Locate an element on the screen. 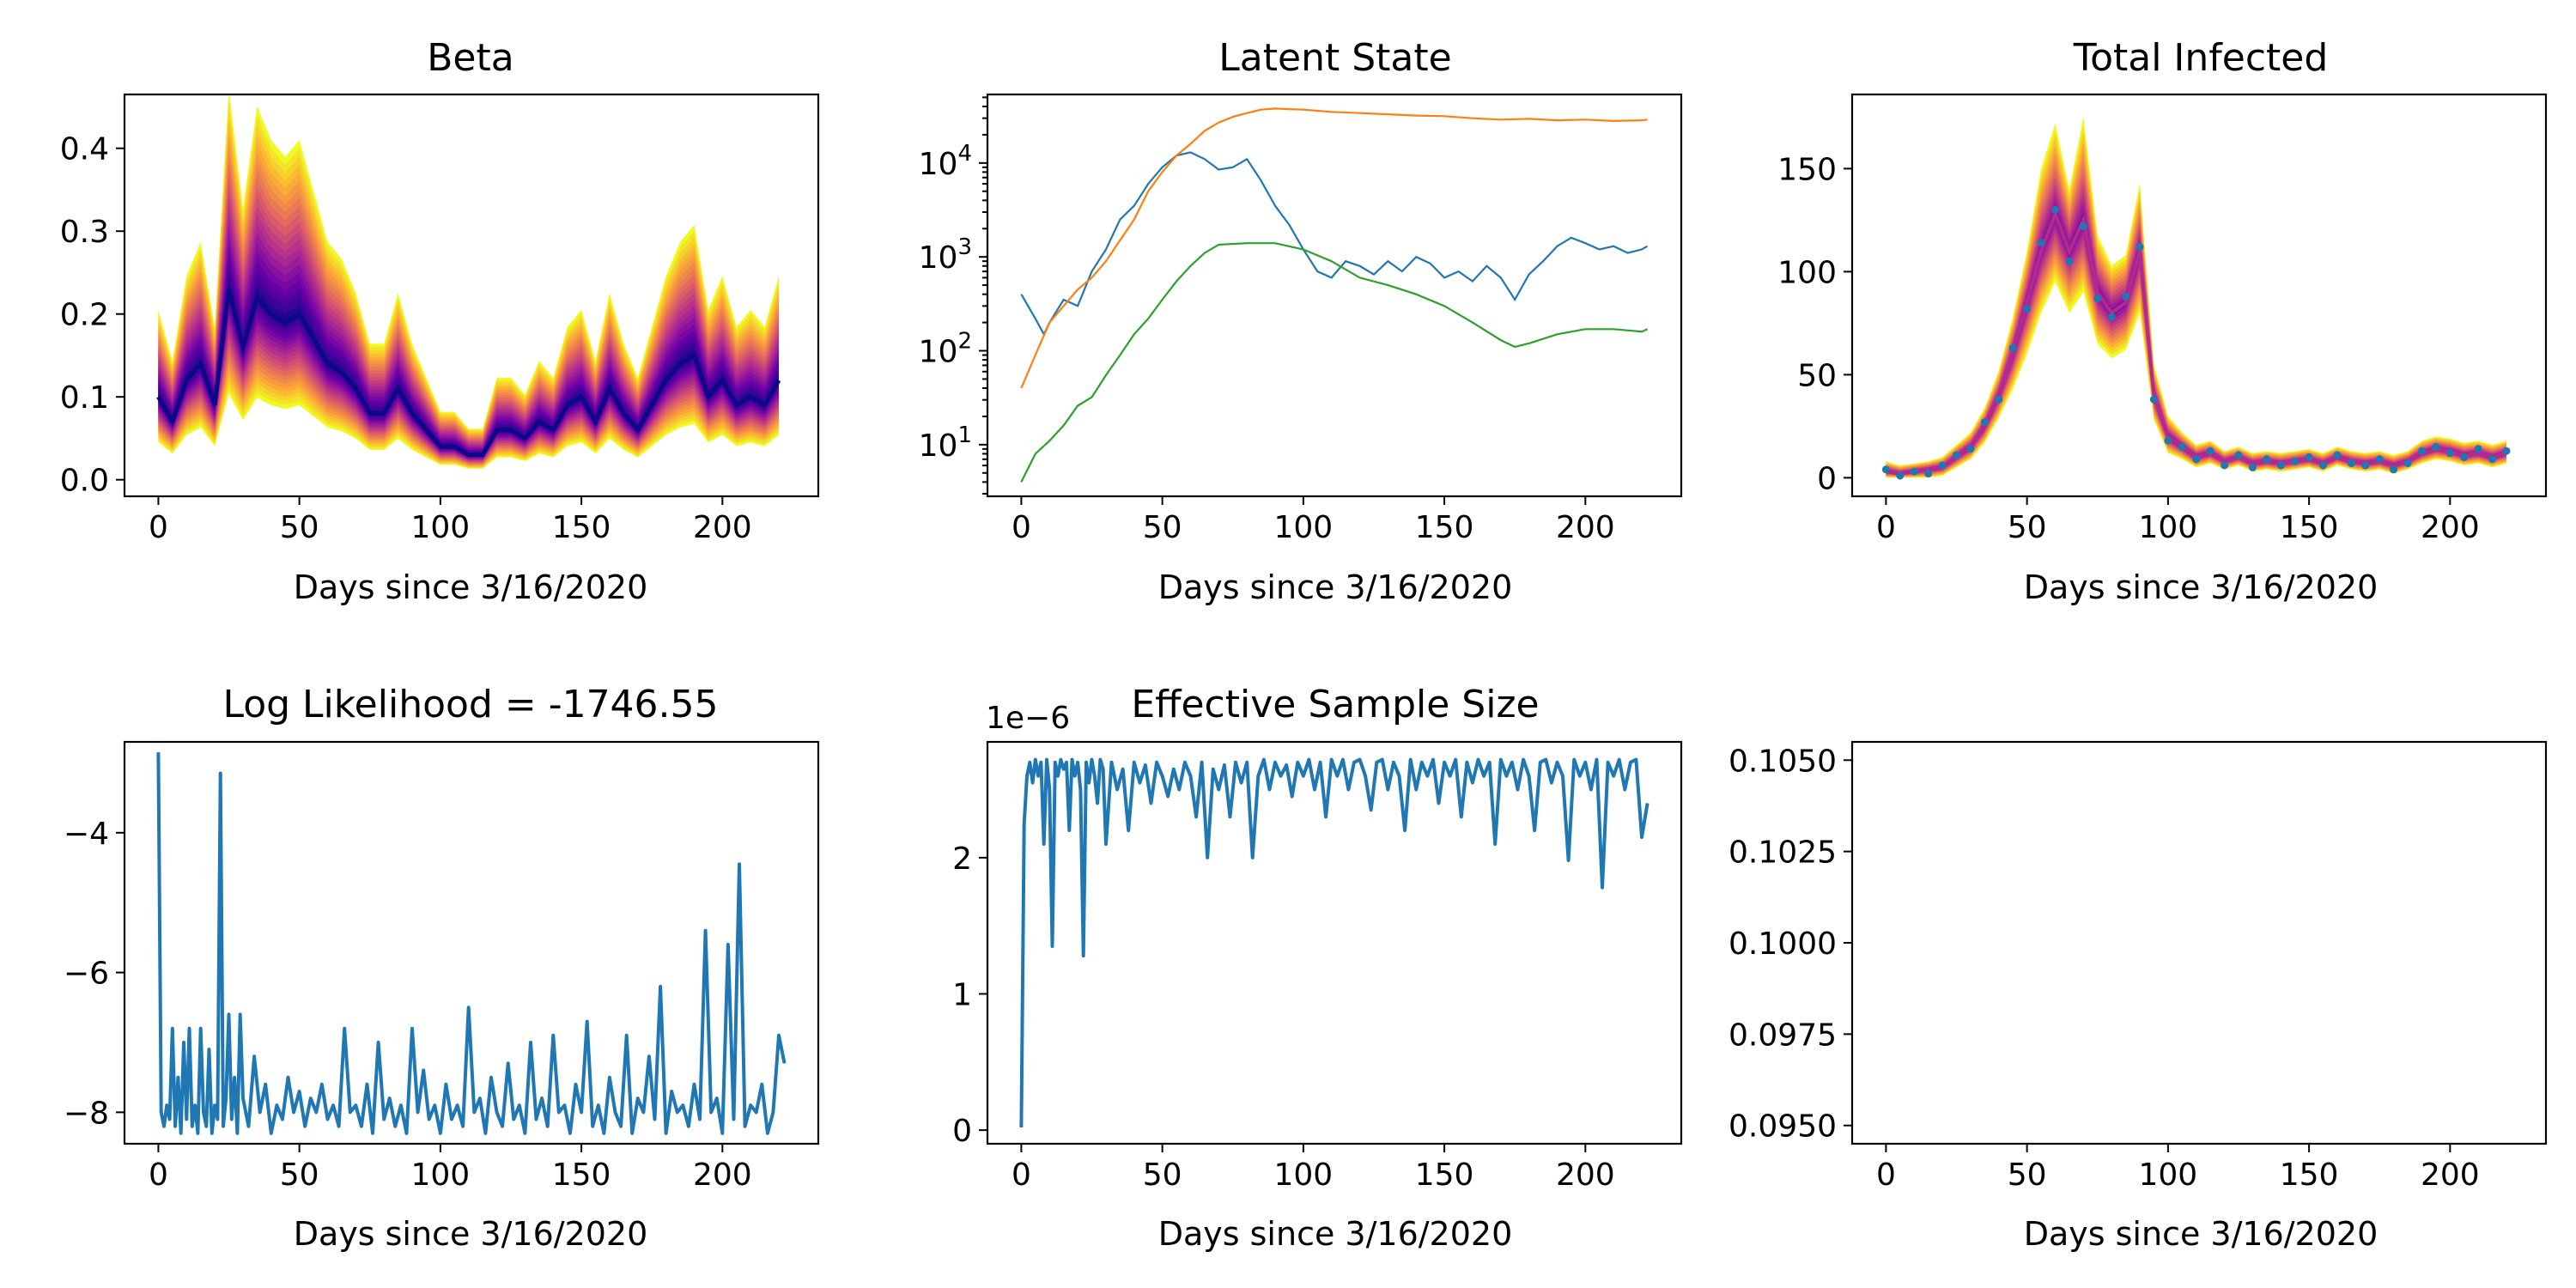  y-tick-label: 103 is located at coordinates (946, 255).